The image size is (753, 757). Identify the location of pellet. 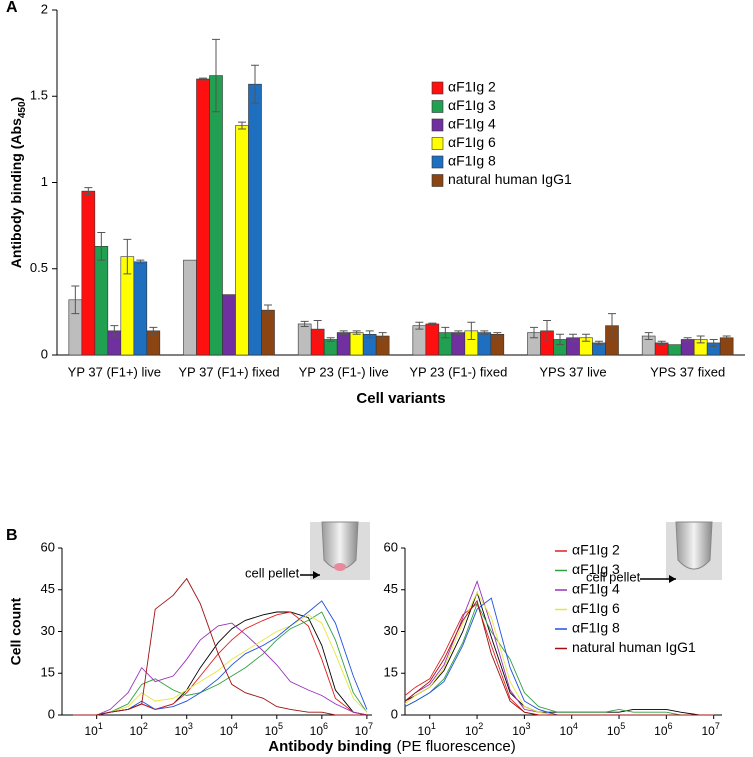
(340, 567).